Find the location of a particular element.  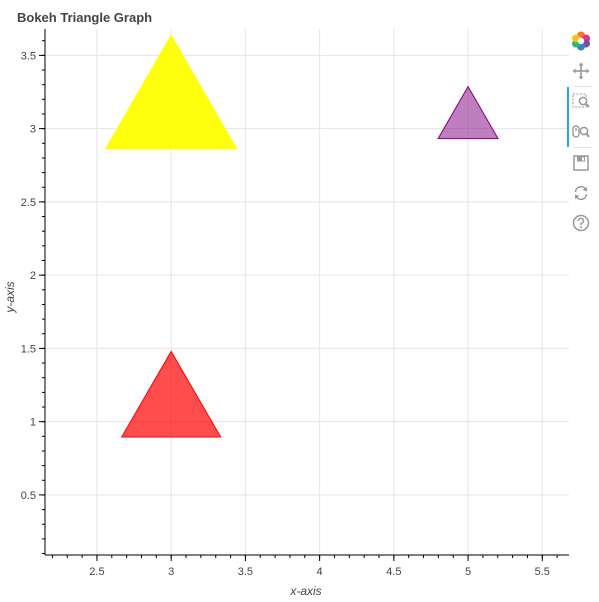

y-tick-label: 2.5 is located at coordinates (28, 203).